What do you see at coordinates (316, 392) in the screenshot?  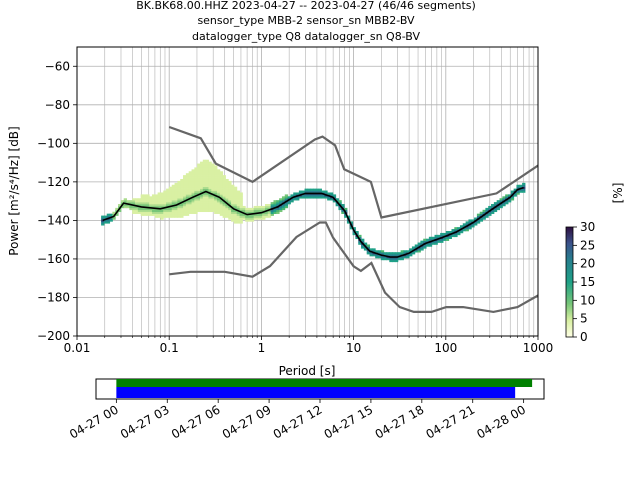 I see `timeline-bar-blue` at bounding box center [316, 392].